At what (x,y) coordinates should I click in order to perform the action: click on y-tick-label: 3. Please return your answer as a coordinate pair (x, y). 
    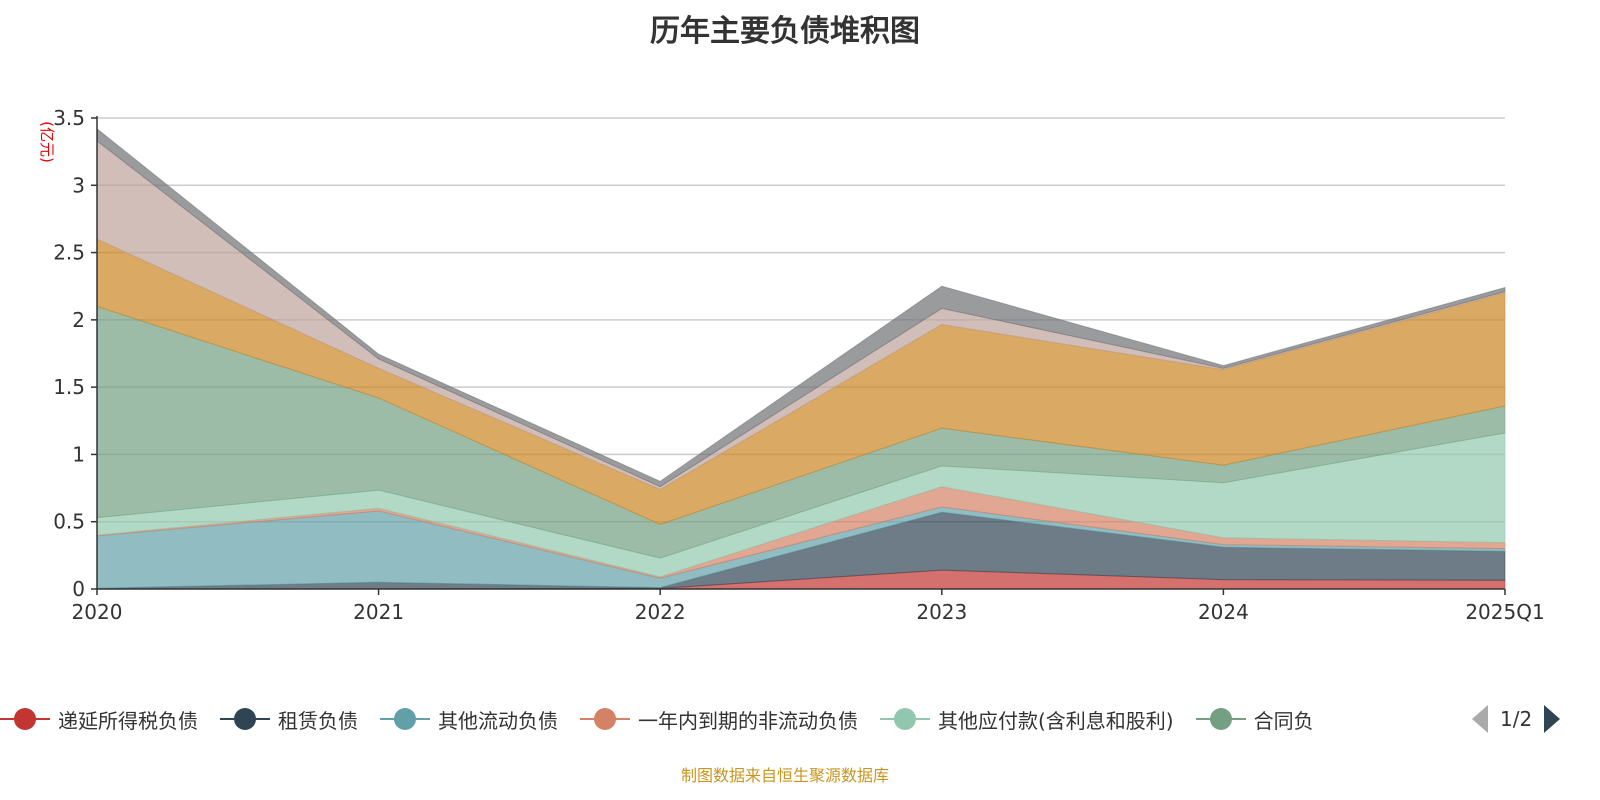
    Looking at the image, I should click on (78, 185).